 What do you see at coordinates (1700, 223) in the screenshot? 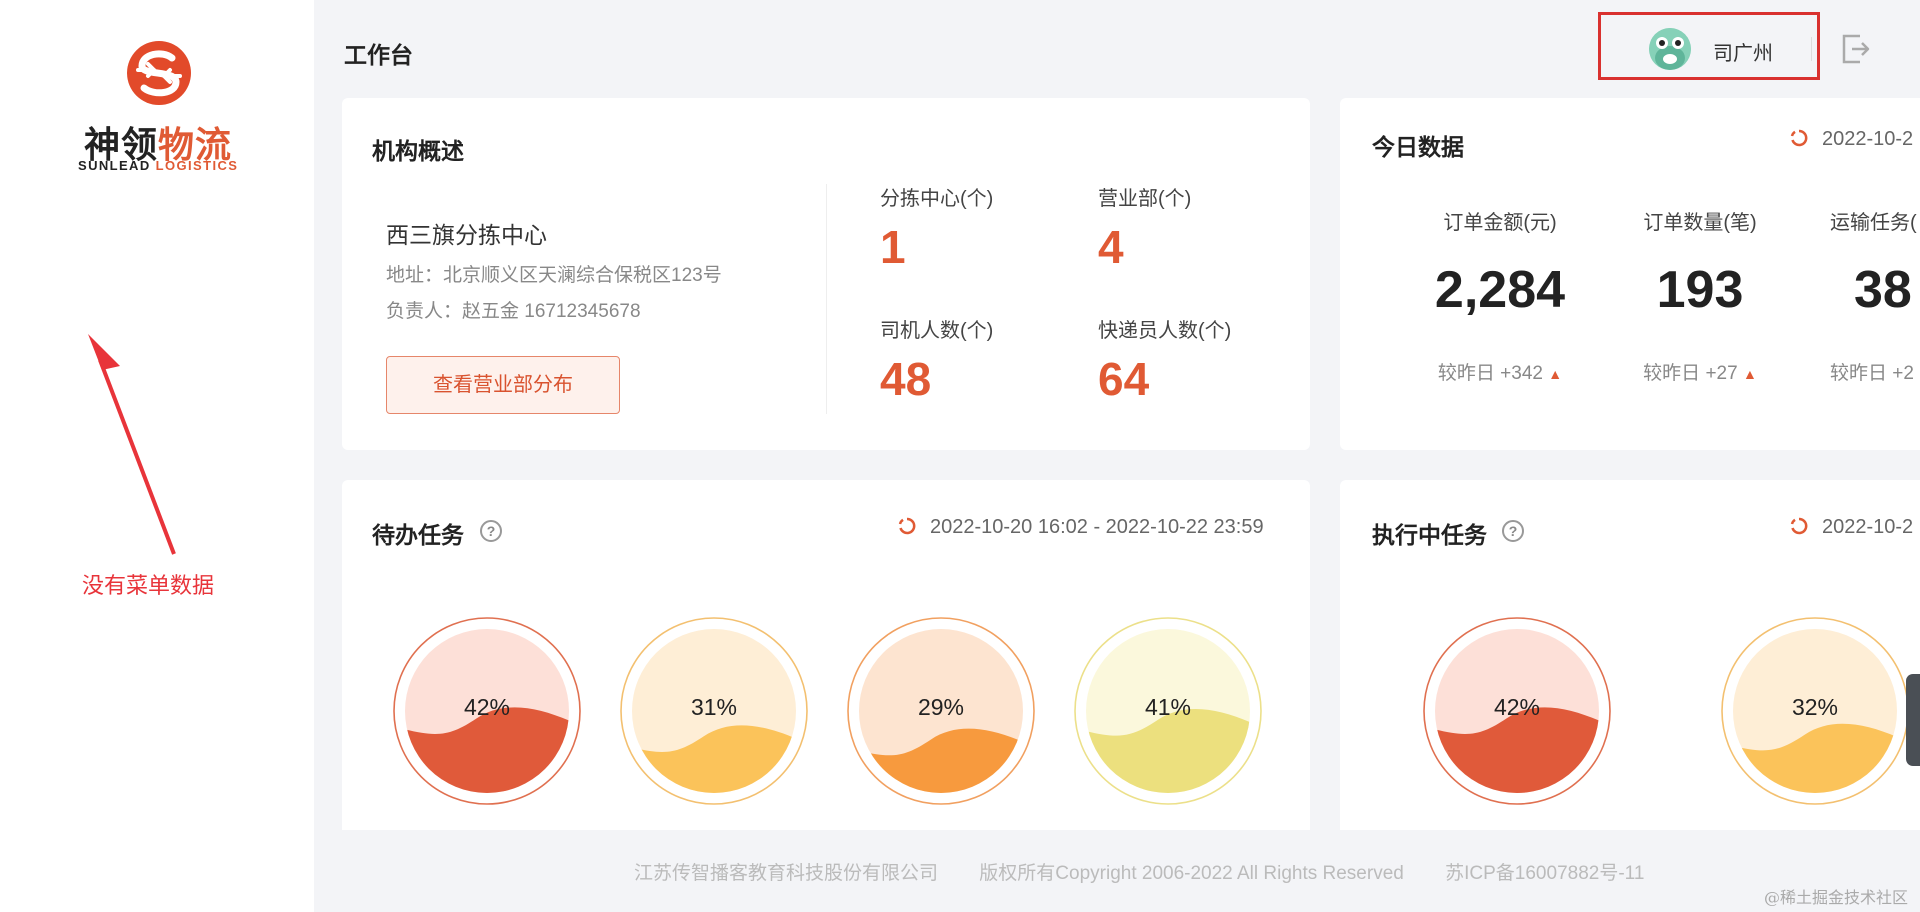
I see `metric-label-order-count: 订单数量(笔)` at bounding box center [1700, 223].